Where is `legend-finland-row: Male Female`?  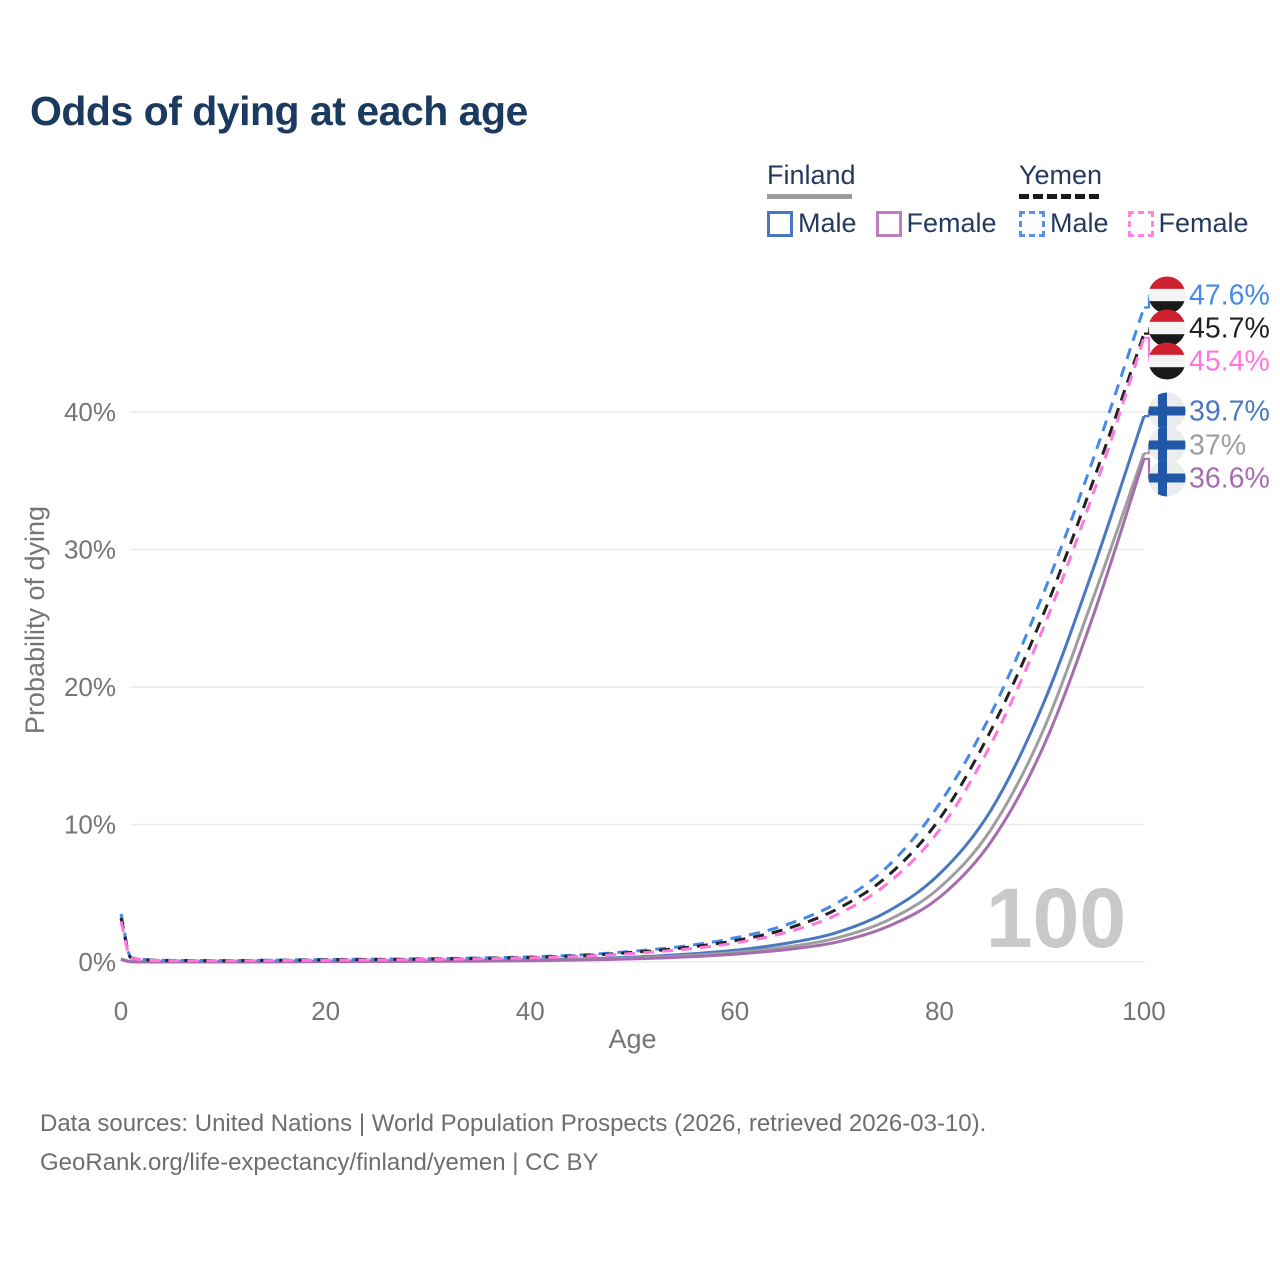 legend-finland-row: Male Female is located at coordinates (882, 223).